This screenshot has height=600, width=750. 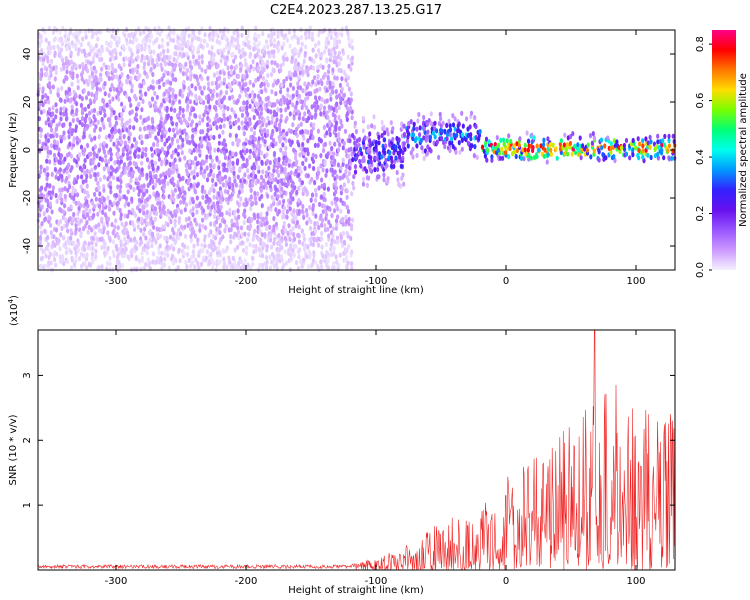 I want to click on spectrogram-x-tick-label: -200, so click(x=246, y=281).